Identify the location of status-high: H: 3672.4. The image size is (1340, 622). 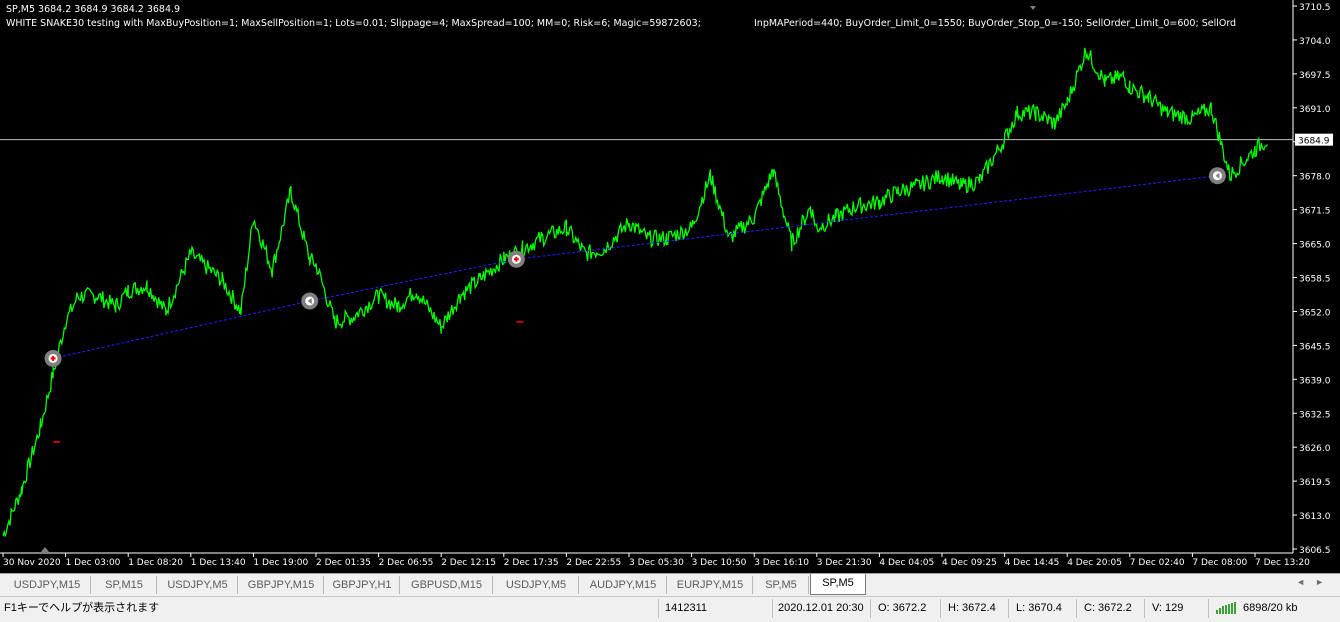
(972, 608).